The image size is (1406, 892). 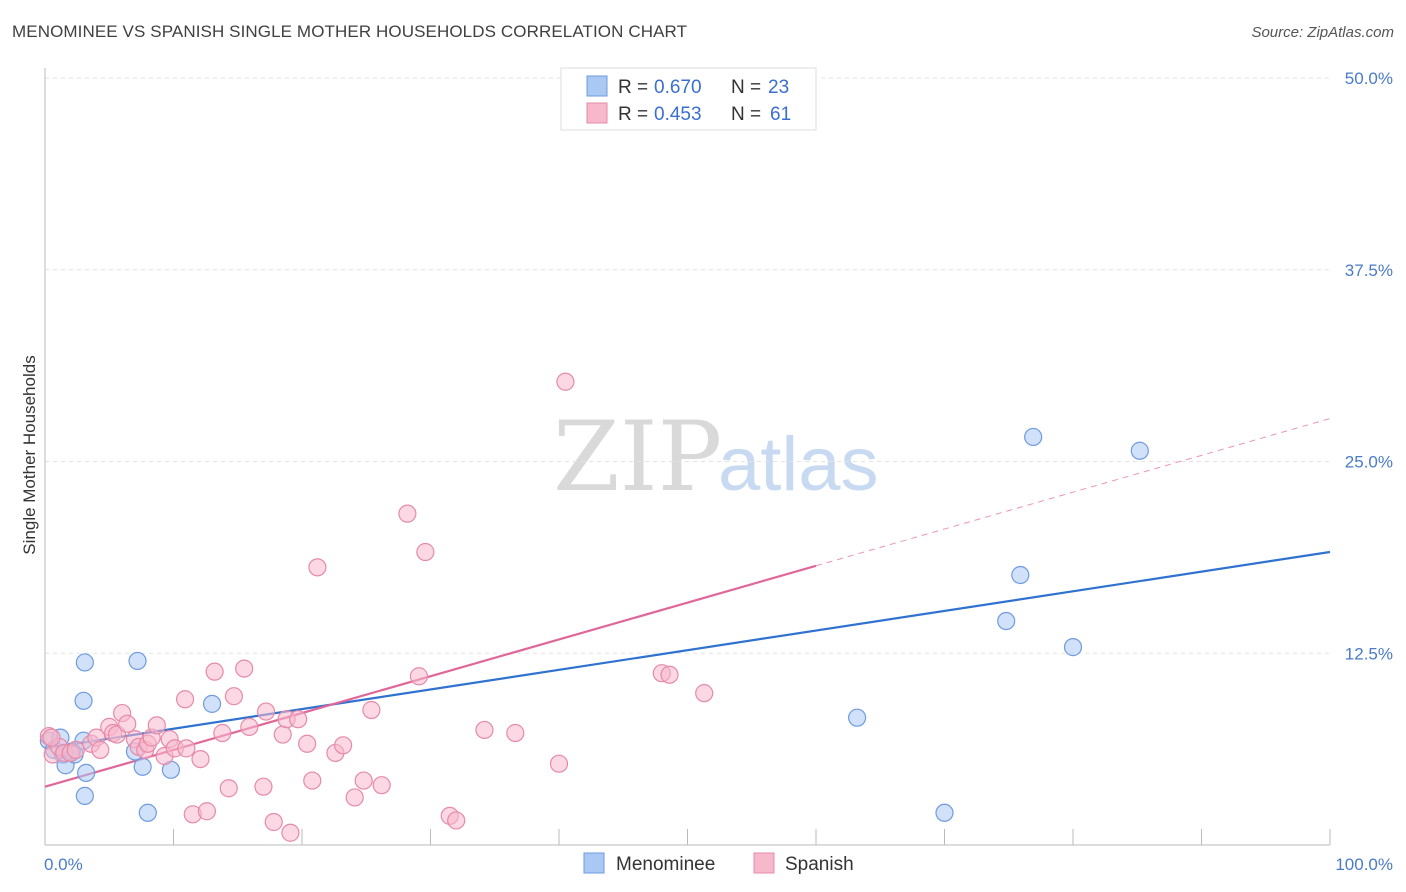 What do you see at coordinates (1369, 462) in the screenshot?
I see `y-tick-label-1: 25.0%` at bounding box center [1369, 462].